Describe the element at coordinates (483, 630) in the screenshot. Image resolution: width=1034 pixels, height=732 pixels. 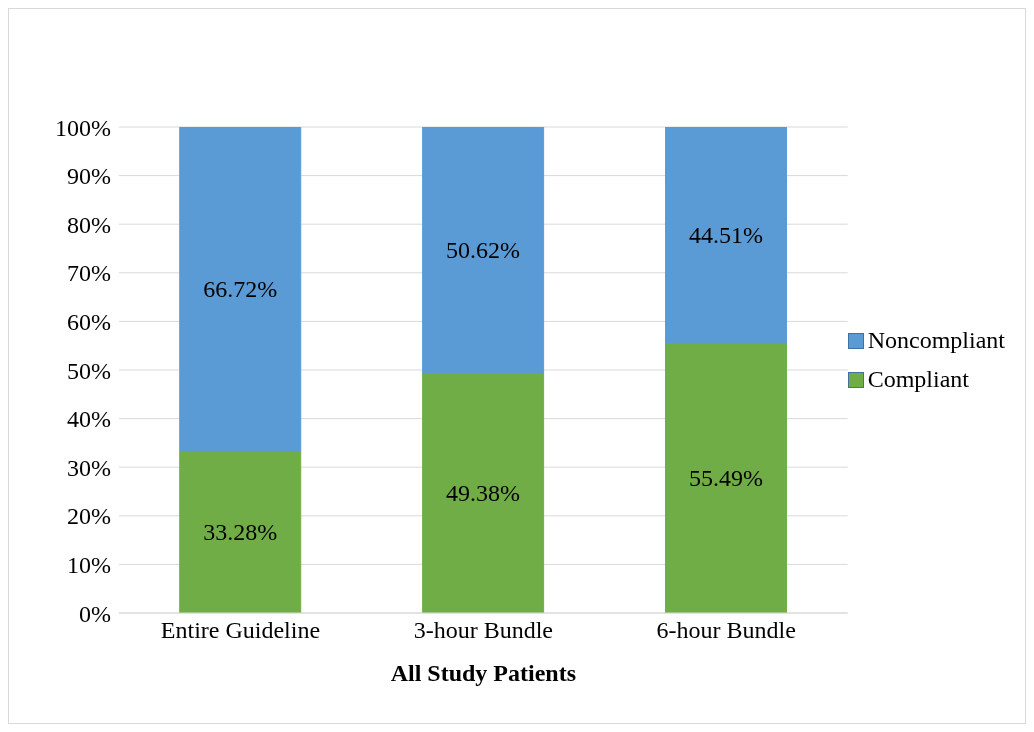
I see `x-tick-label: 3-hour Bundle` at that location.